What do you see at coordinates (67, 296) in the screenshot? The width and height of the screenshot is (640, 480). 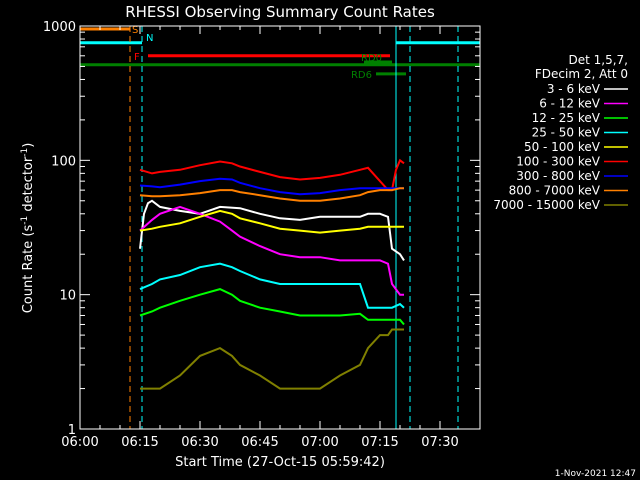 I see `y-tick-label-1: 10` at bounding box center [67, 296].